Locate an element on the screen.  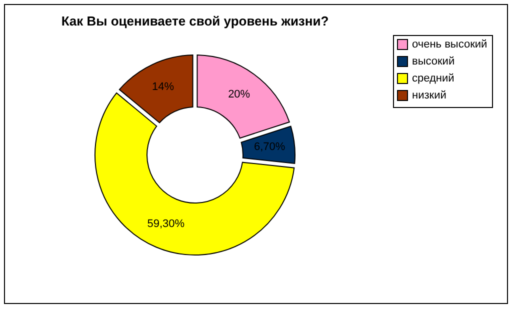
legend-label: высокий is located at coordinates (433, 62).